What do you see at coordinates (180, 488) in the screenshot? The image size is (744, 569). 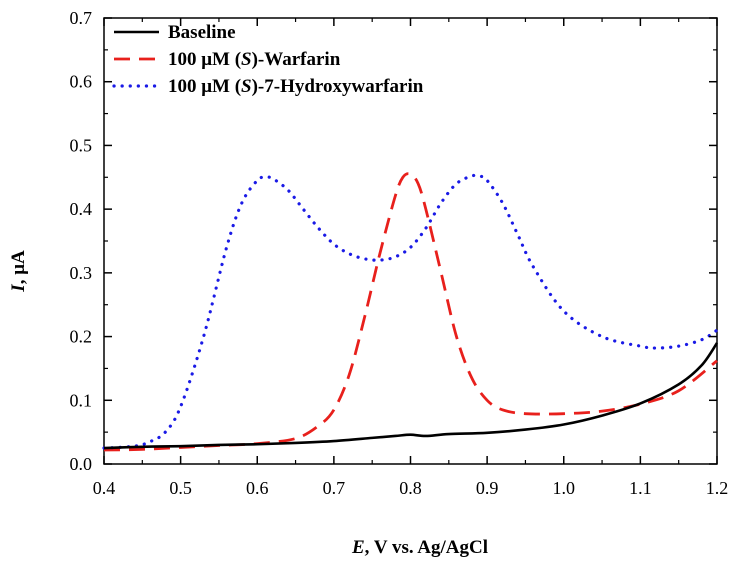 I see `x-tick-label: 0.5` at bounding box center [180, 488].